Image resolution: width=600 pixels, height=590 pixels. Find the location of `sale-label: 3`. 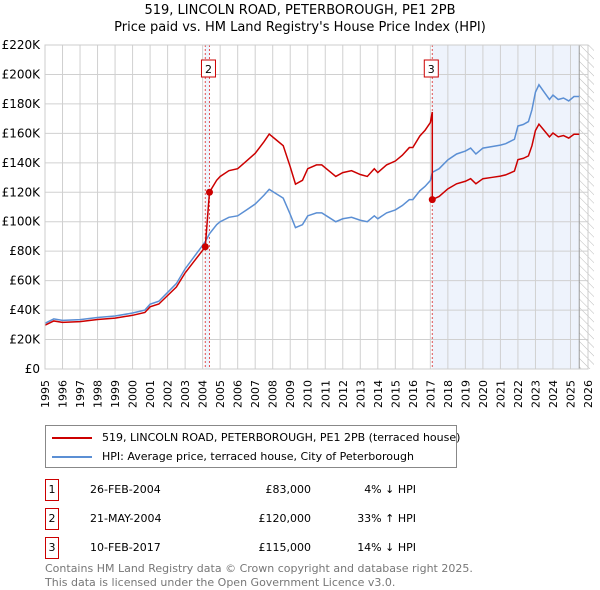

sale-label: 3 is located at coordinates (431, 69).